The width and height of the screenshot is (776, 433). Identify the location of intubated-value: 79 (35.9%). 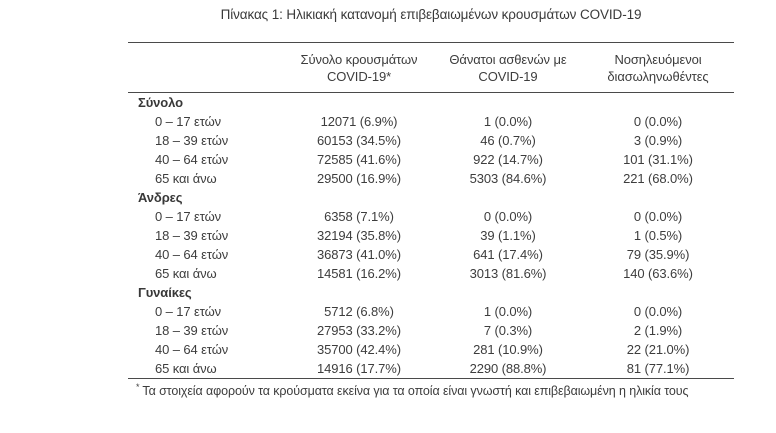
(658, 254).